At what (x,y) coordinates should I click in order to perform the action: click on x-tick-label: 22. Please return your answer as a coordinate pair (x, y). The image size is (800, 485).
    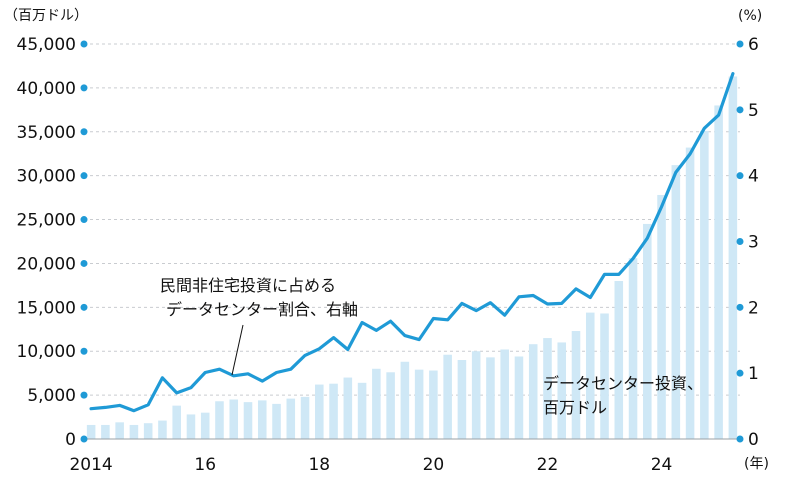
    Looking at the image, I should click on (548, 465).